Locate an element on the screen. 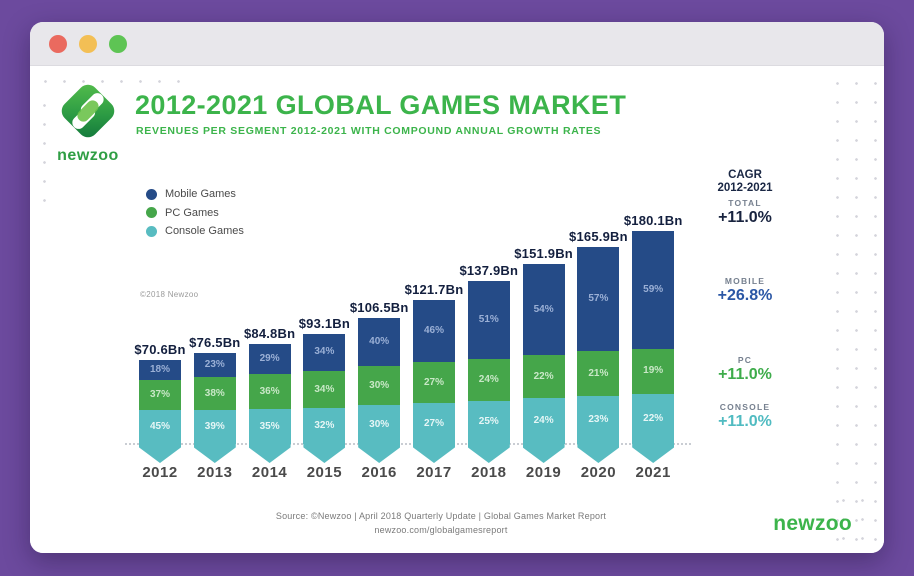 The height and width of the screenshot is (576, 914). segment-pc-2016: 30% is located at coordinates (379, 386).